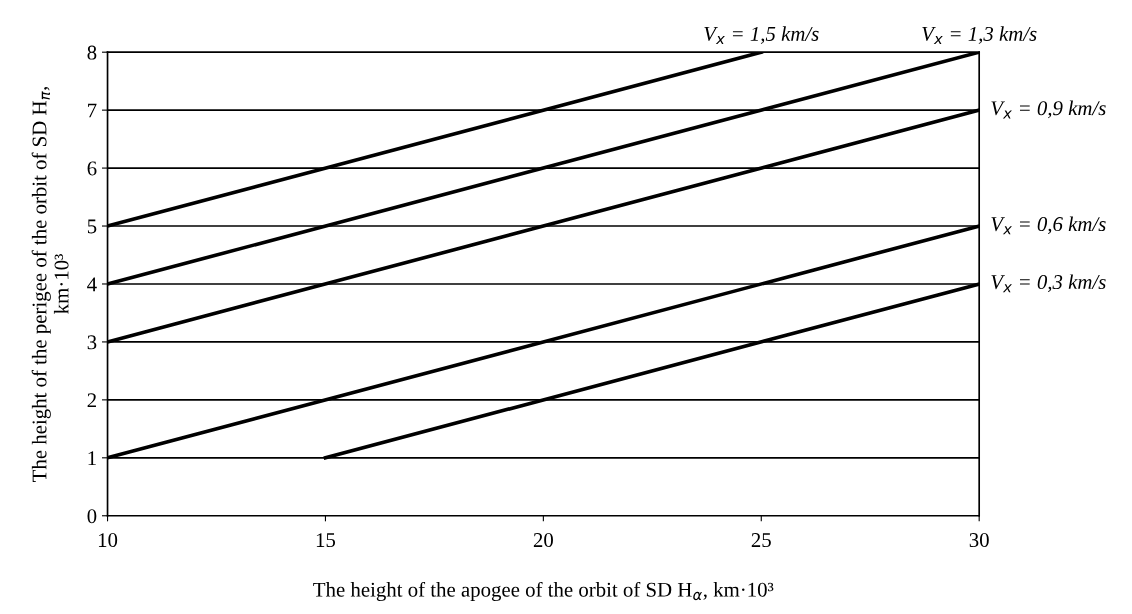  What do you see at coordinates (543, 591) in the screenshot?
I see `x-axis-title: The height of the apogee of the orbit of SD H$_{α}$, km·10³` at bounding box center [543, 591].